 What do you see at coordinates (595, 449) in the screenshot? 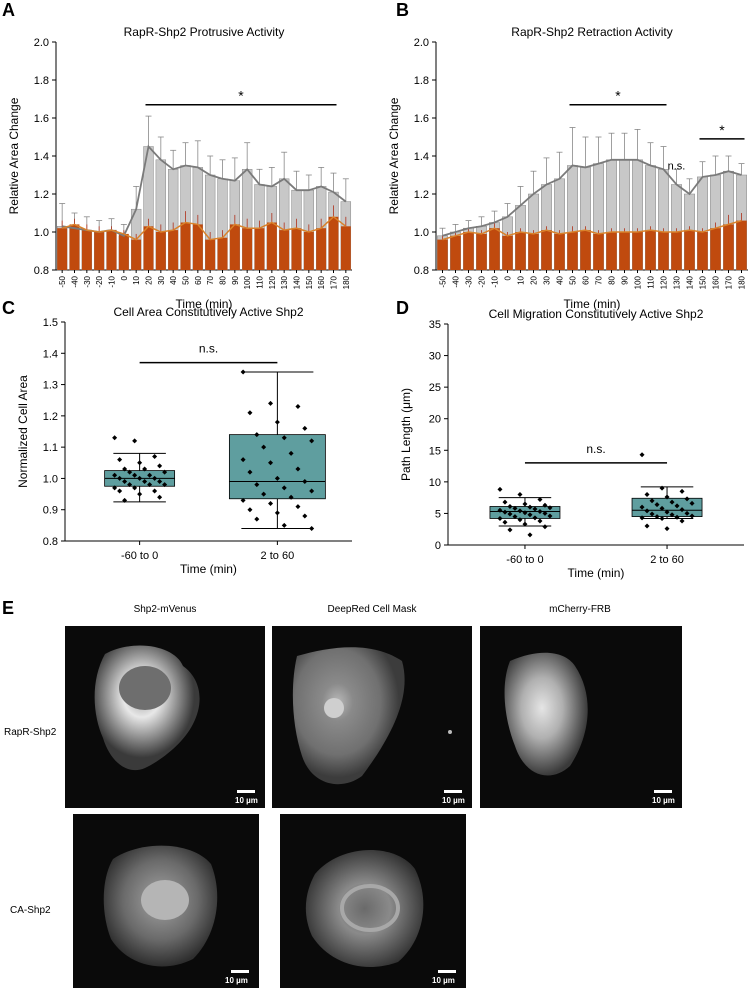
I see `significance-label-d: n.s.` at bounding box center [595, 449].